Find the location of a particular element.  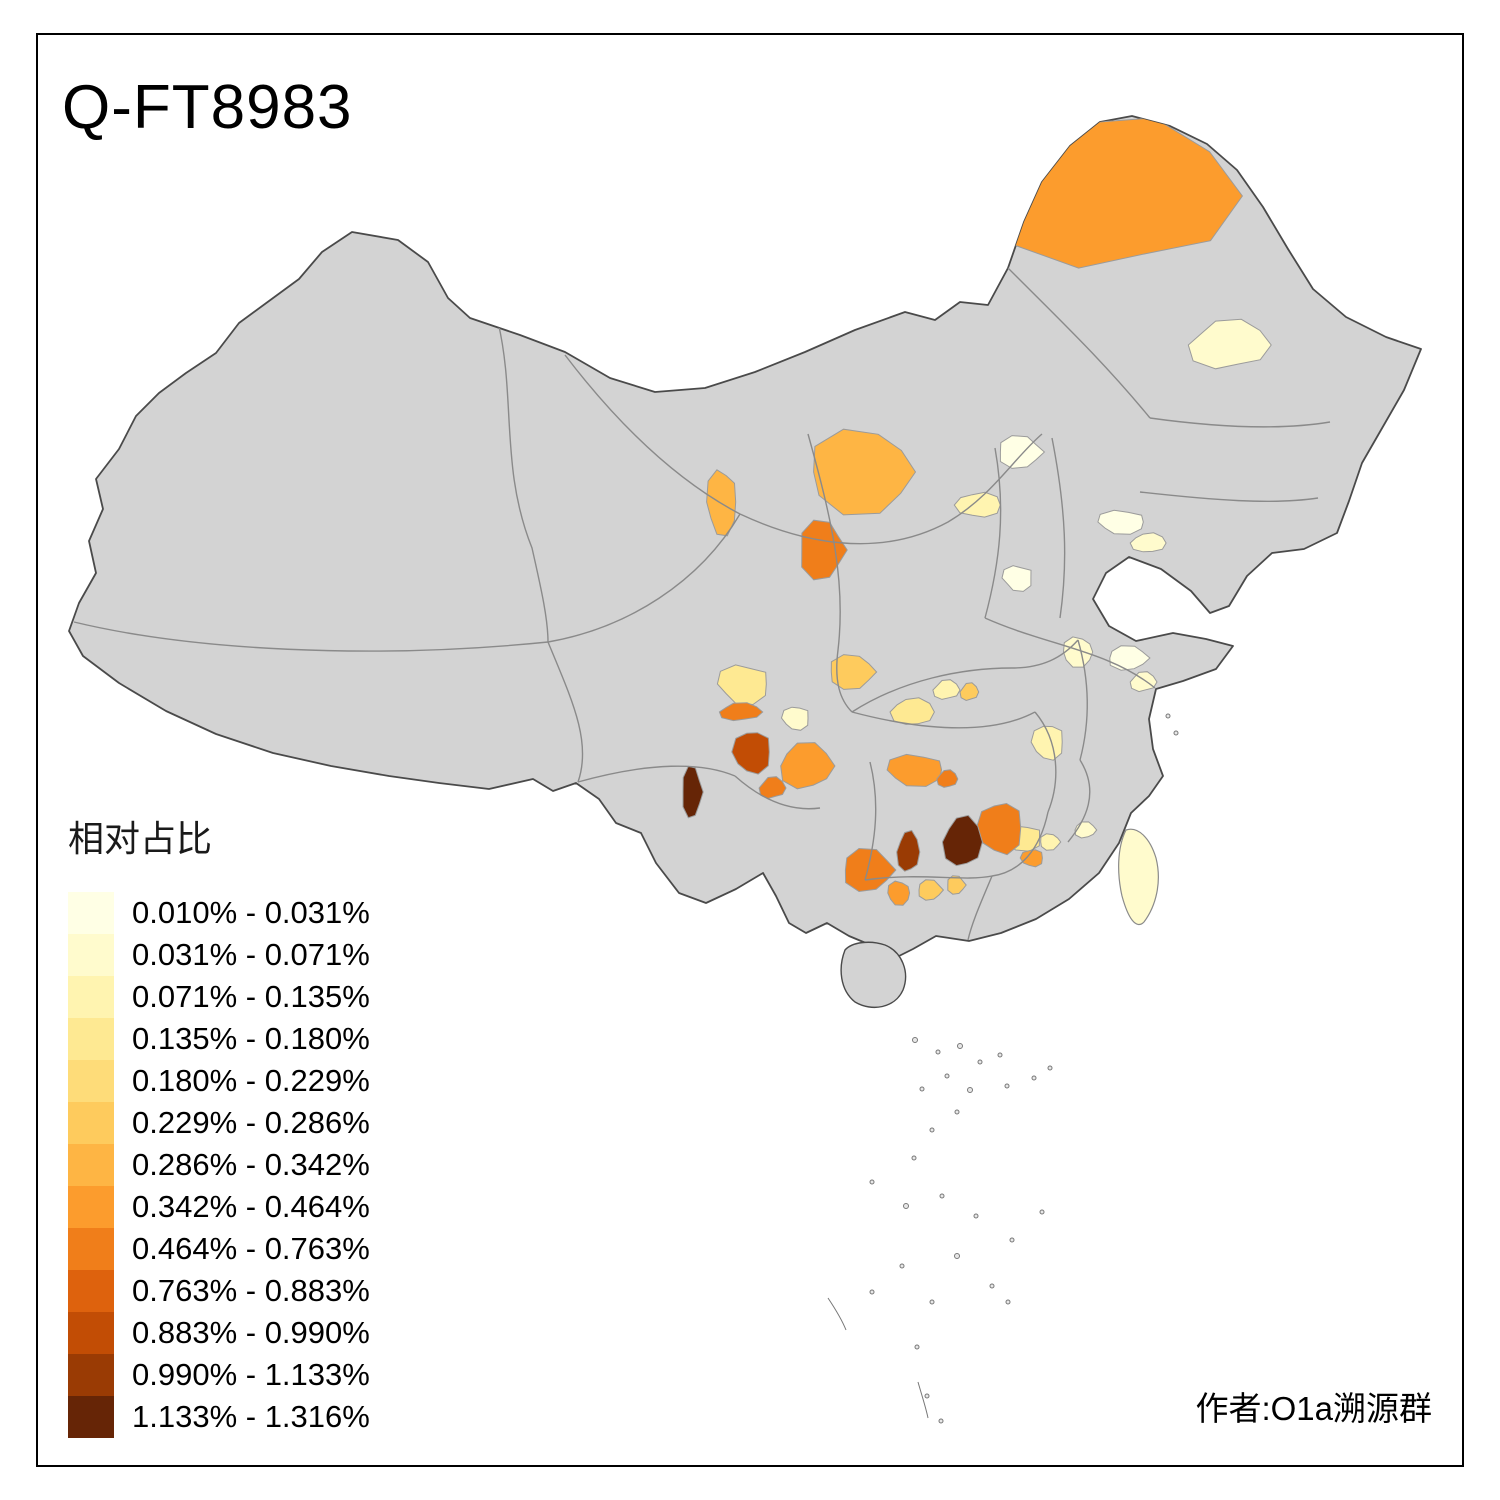

legend-item: 0.990% - 1.133% is located at coordinates (219, 1375).